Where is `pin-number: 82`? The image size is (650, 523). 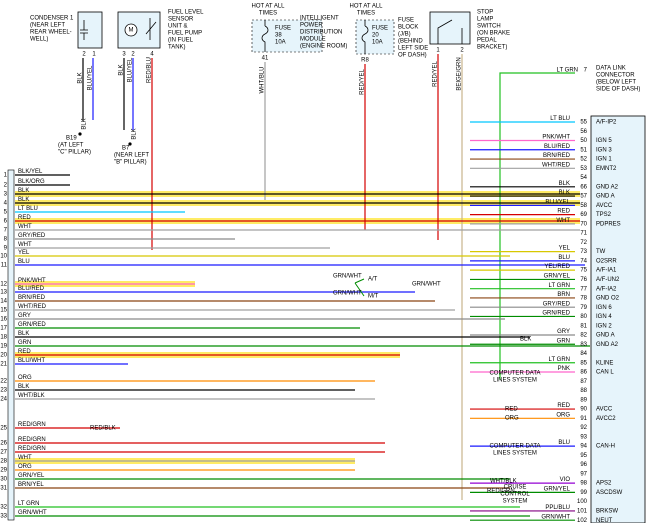
pin-number: 82 is located at coordinates (583, 336).